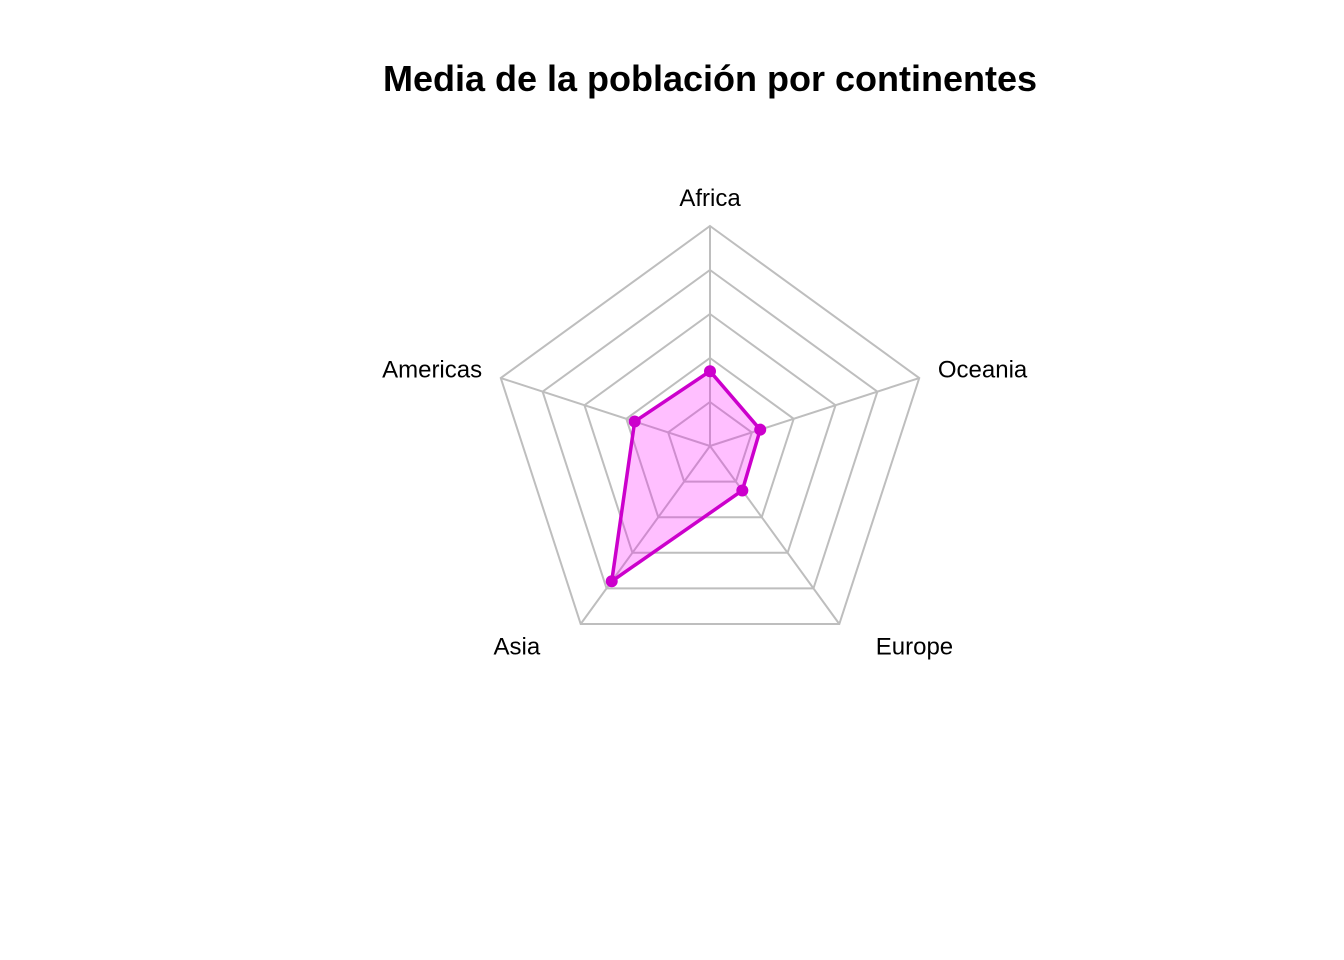  What do you see at coordinates (517, 647) in the screenshot?
I see `axis-label-asia: Asia` at bounding box center [517, 647].